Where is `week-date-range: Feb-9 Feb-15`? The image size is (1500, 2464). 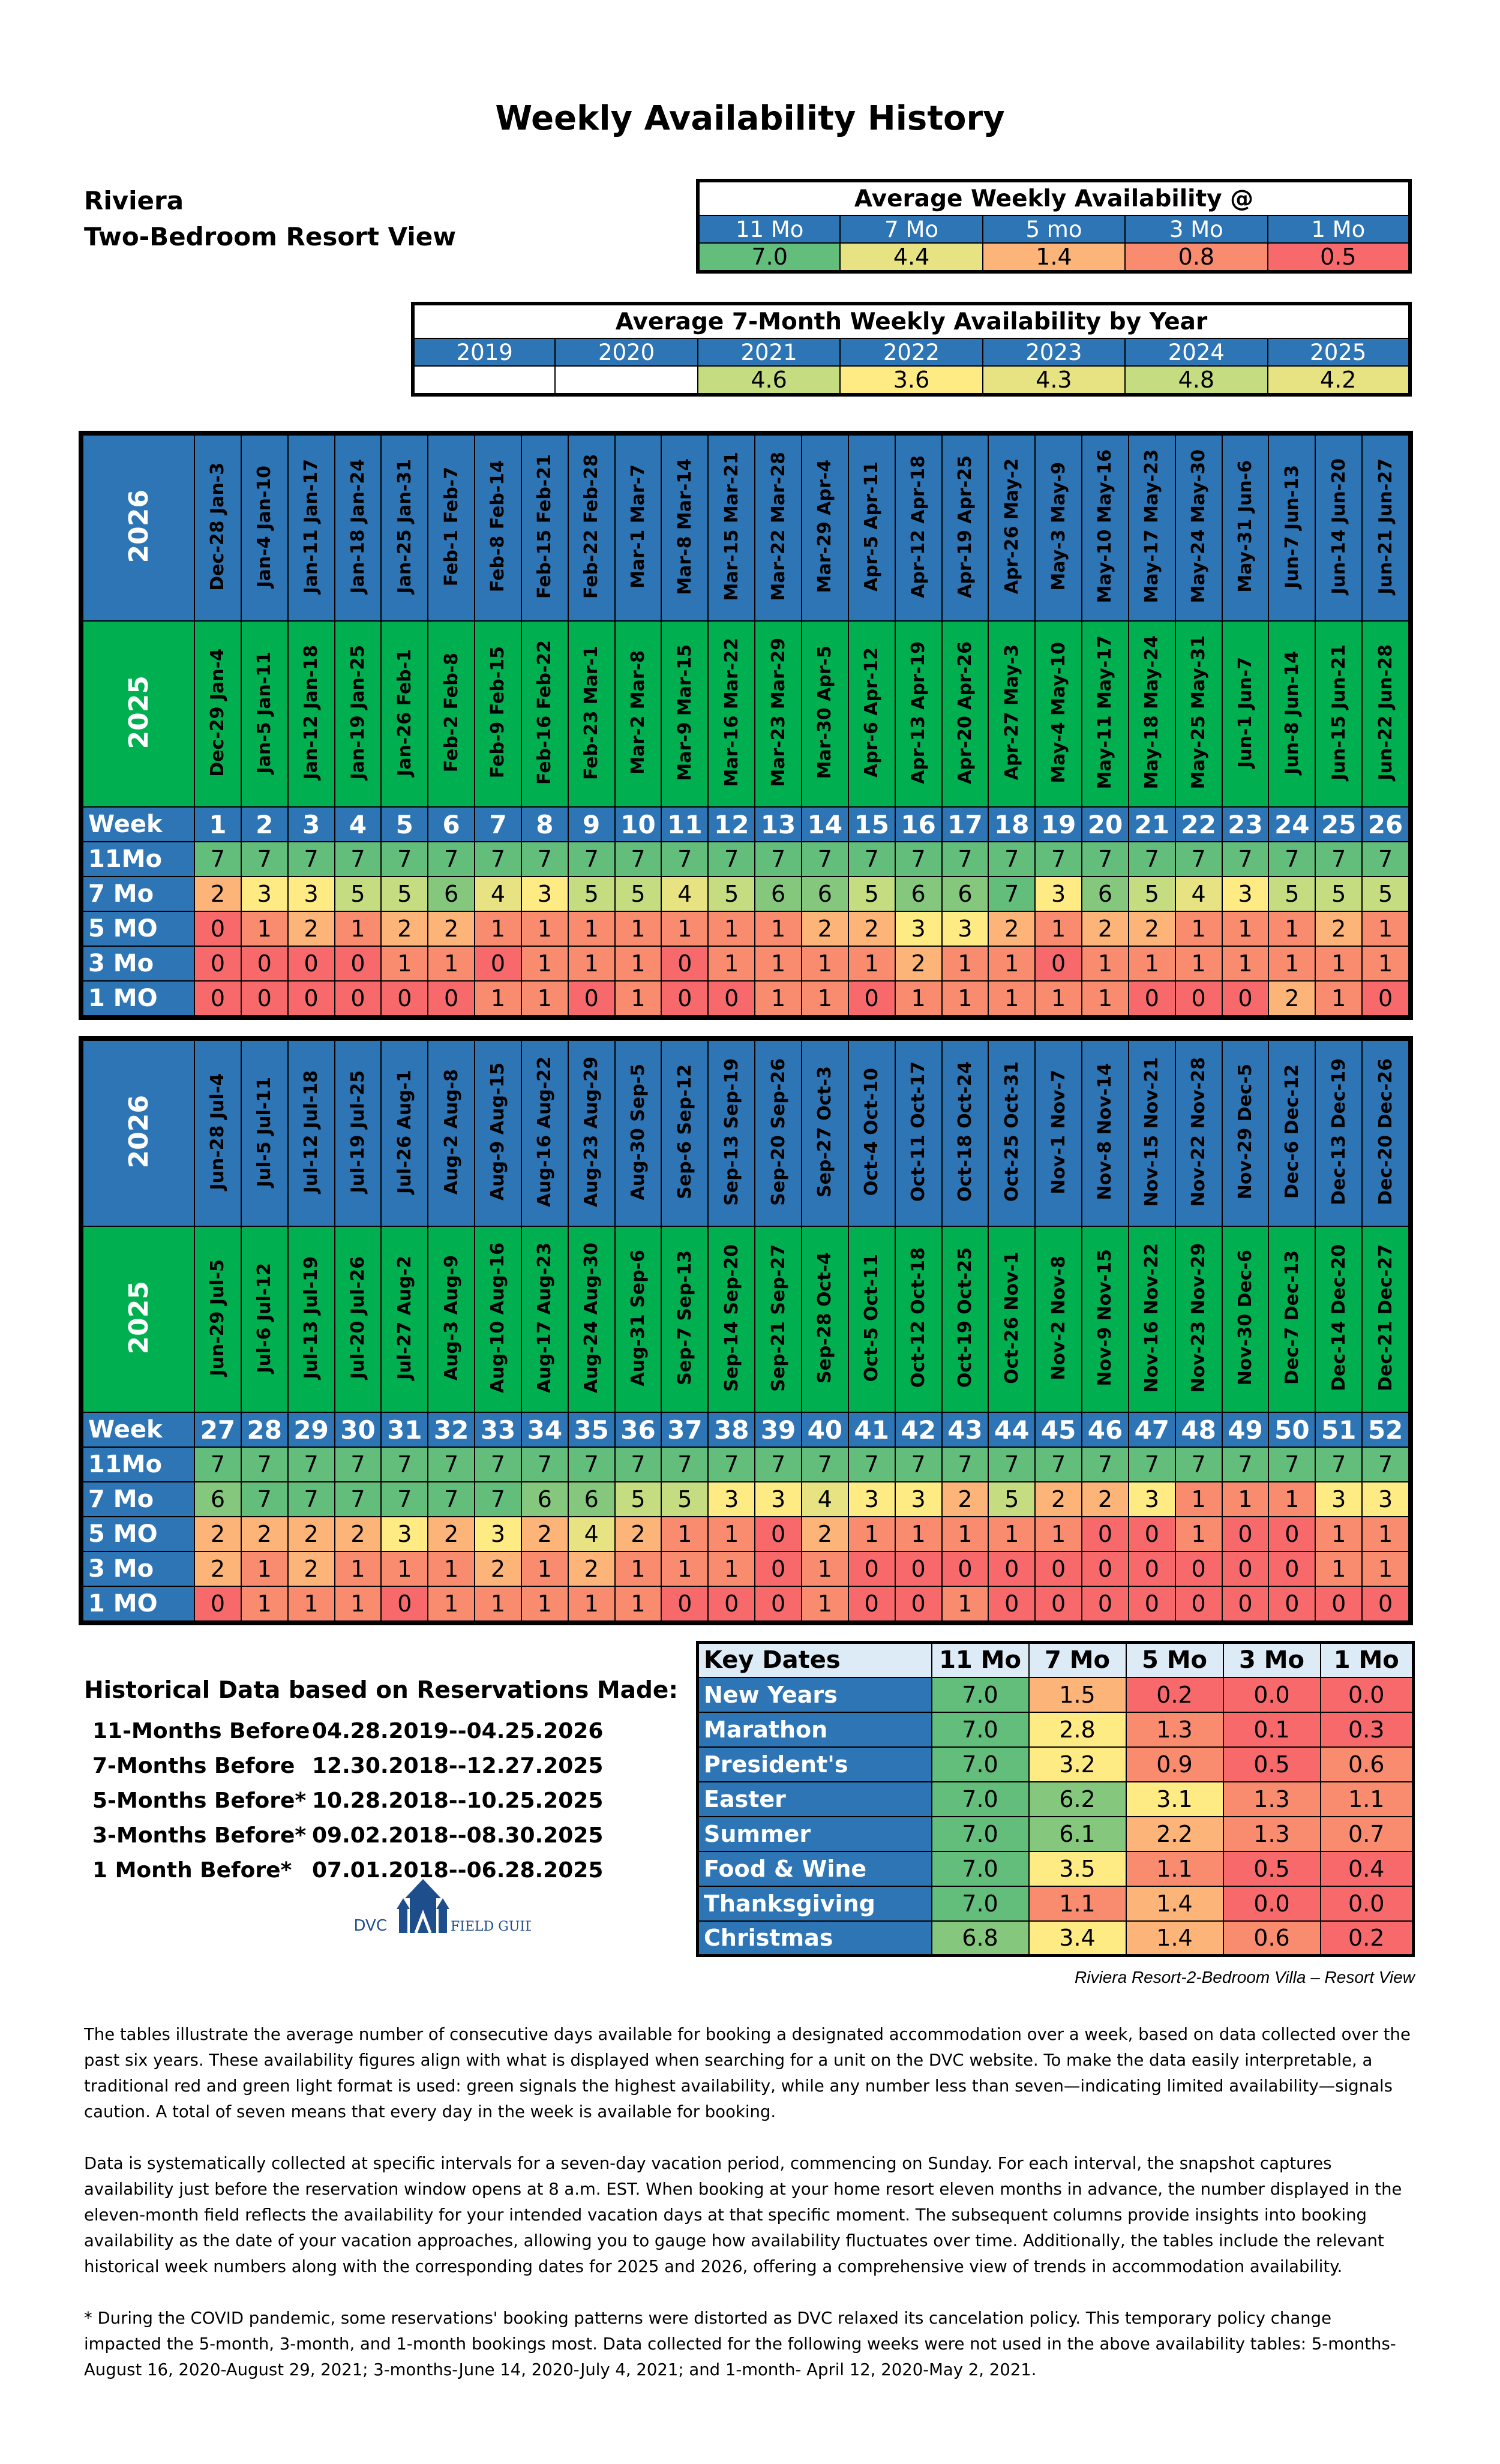 week-date-range: Feb-9 Feb-15 is located at coordinates (498, 714).